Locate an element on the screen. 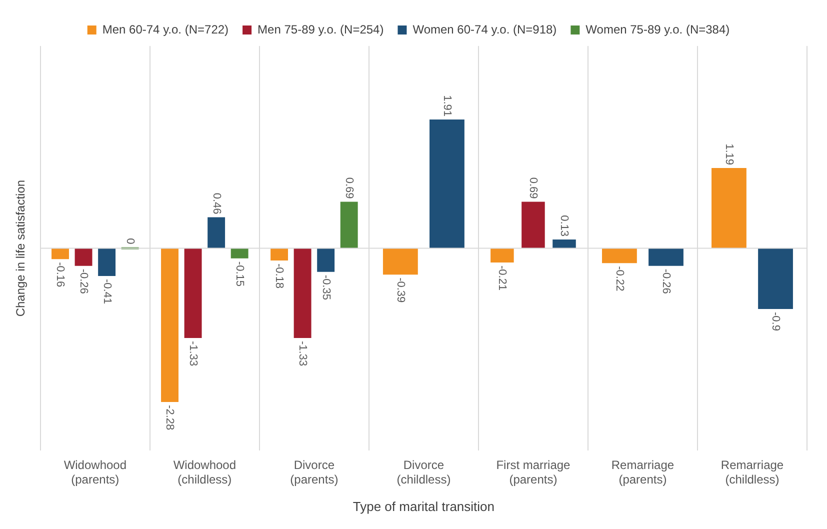 The height and width of the screenshot is (529, 827). data-label: -0.16 is located at coordinates (60, 275).